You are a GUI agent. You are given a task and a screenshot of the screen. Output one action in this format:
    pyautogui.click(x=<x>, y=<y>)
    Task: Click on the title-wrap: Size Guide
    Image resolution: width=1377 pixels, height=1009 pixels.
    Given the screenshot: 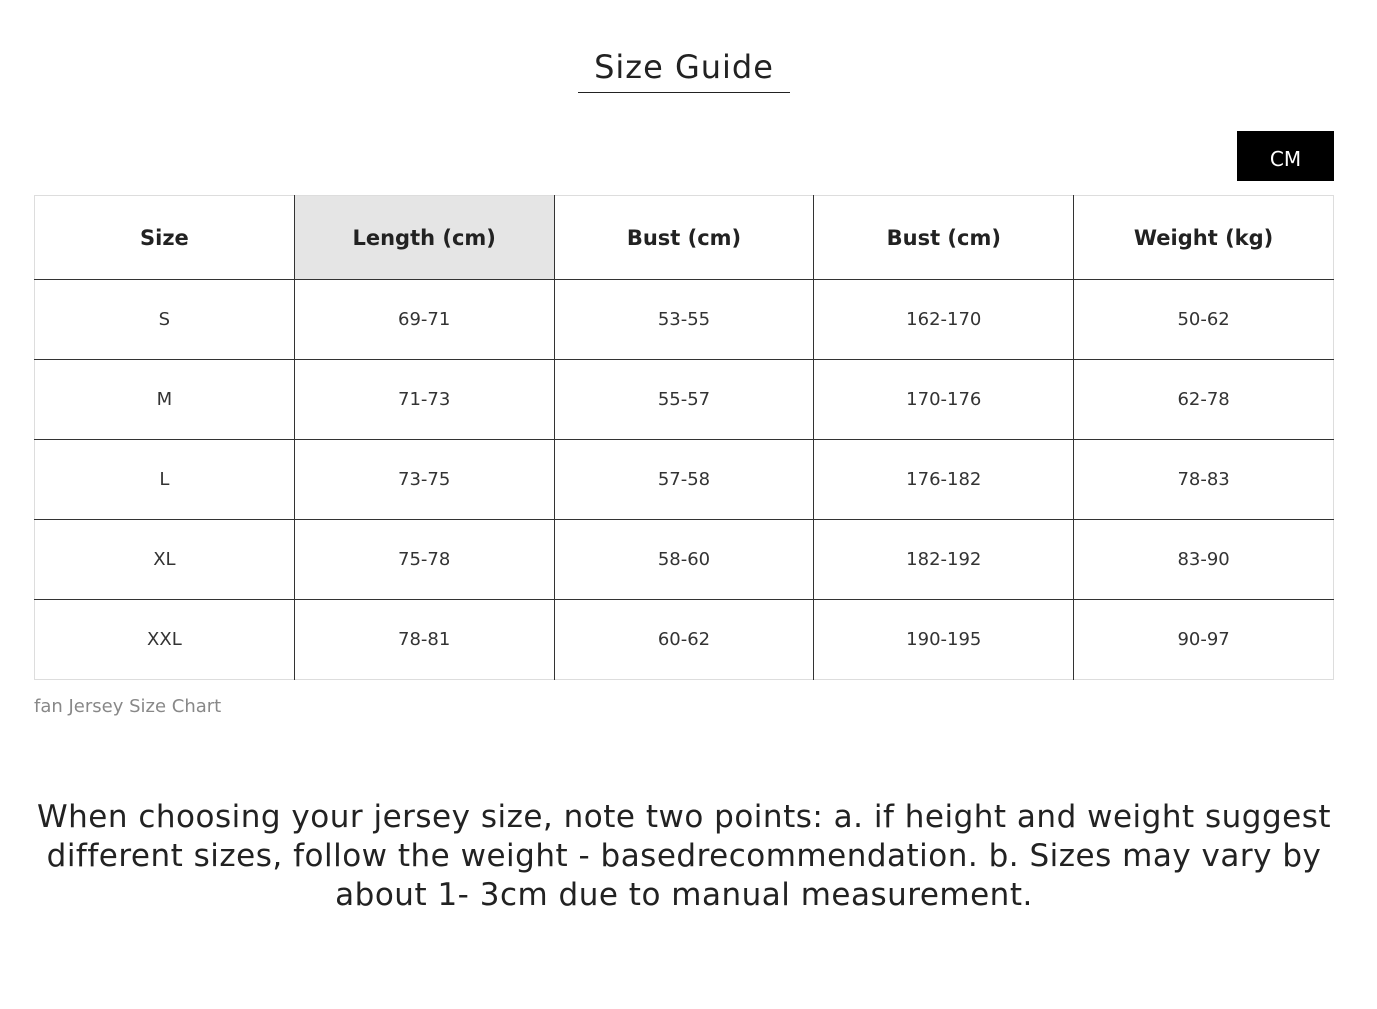 What is the action you would take?
    pyautogui.click(x=684, y=70)
    